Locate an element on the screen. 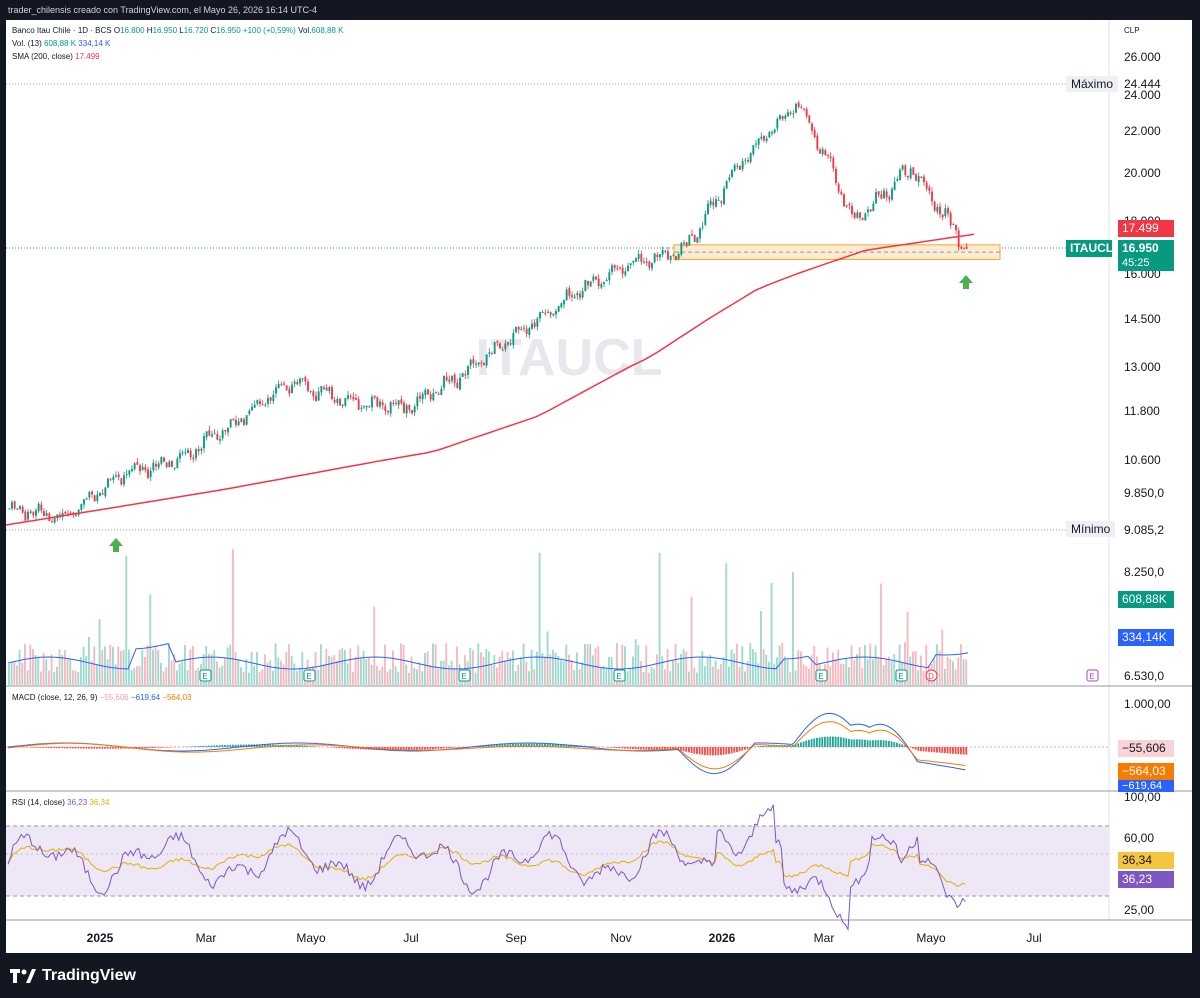 The image size is (1200, 998). legend-close-label: C is located at coordinates (213, 30).